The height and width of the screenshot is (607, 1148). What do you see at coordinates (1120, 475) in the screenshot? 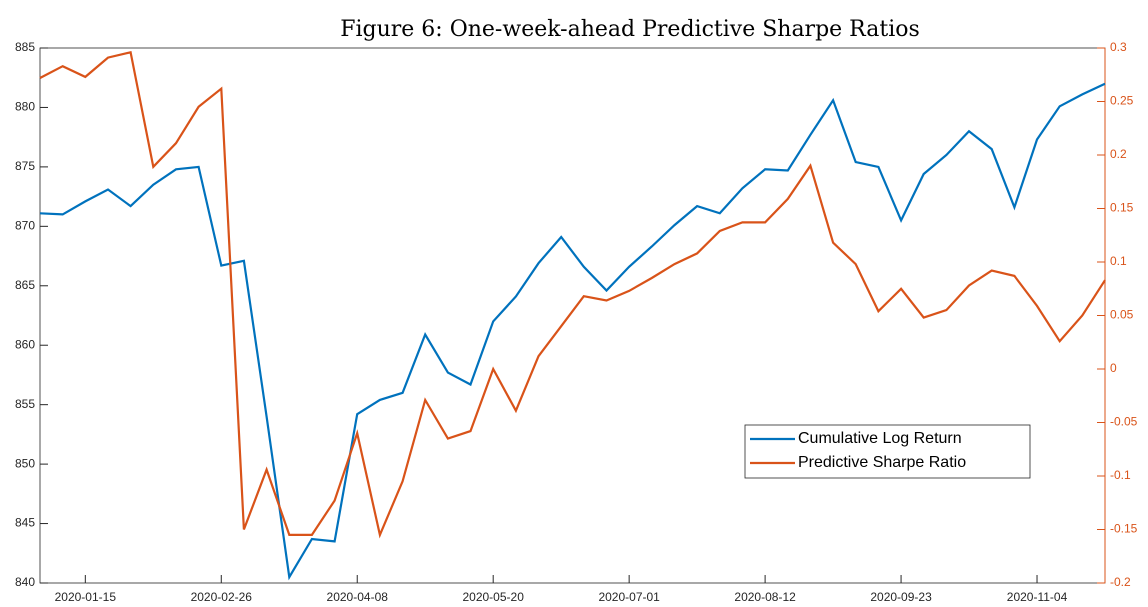
I see `y2-tick-label: -0.1` at bounding box center [1120, 475].